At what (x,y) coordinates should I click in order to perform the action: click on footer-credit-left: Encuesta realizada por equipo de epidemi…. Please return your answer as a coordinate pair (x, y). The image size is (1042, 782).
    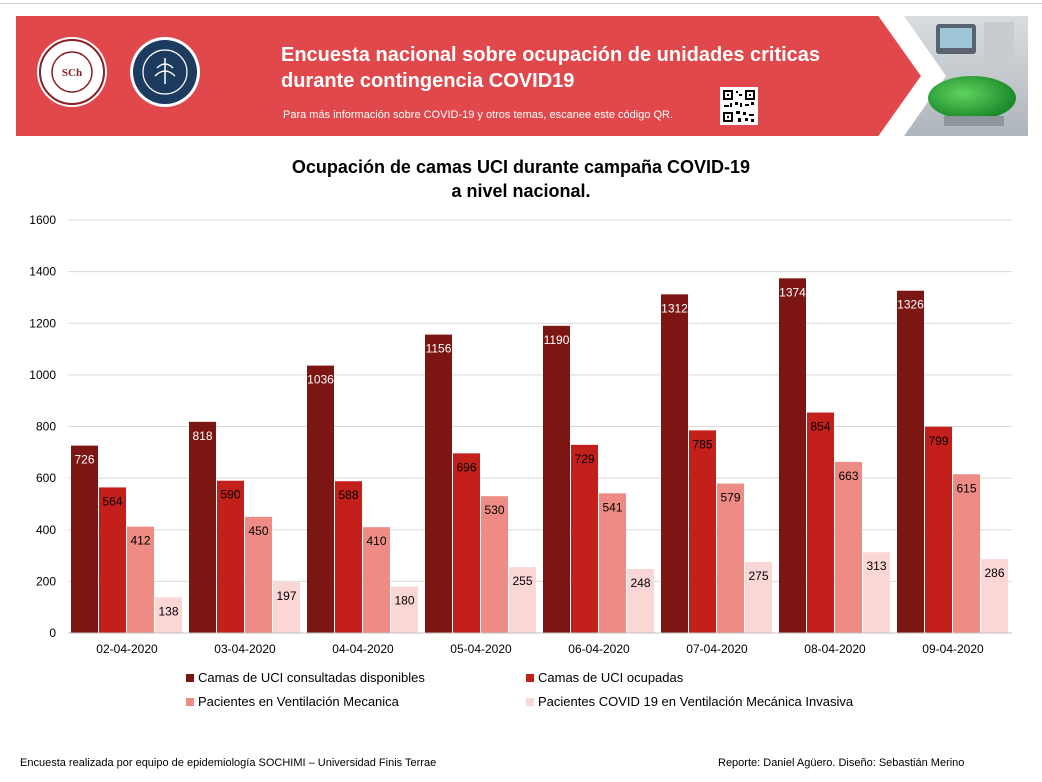
    Looking at the image, I should click on (228, 763).